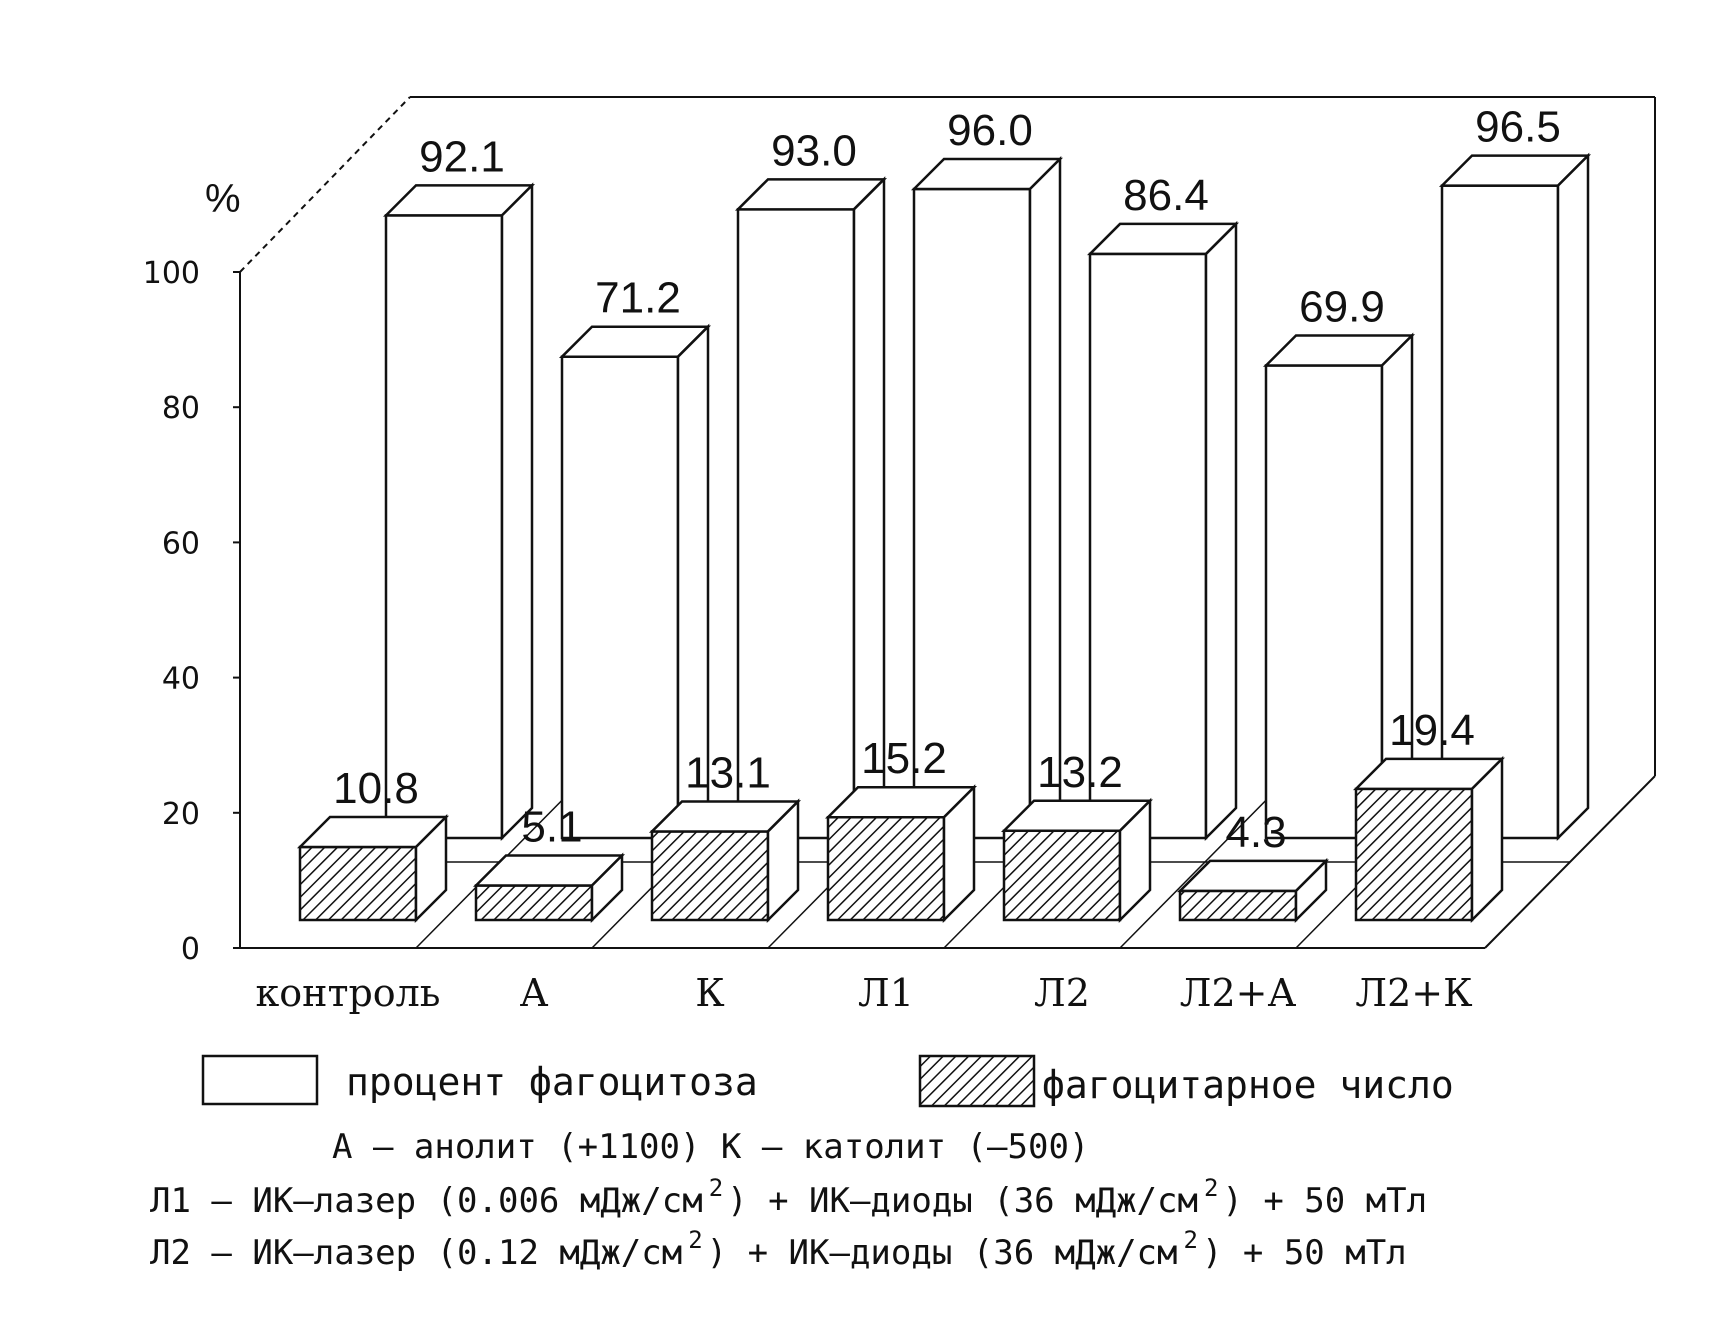 The image size is (1725, 1337). I want to click on note-line-3-b: ) + ИК–диоды (36 мДж/см, so click(942, 1253).